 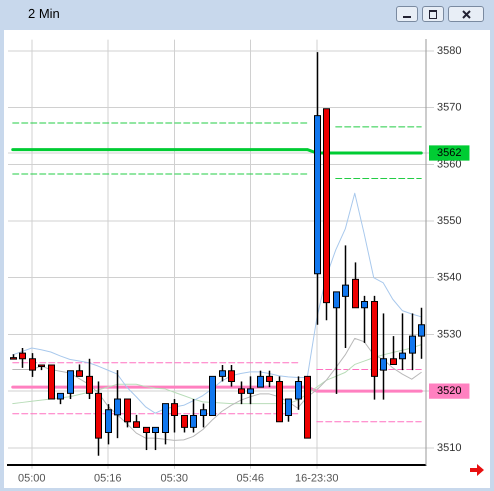 I want to click on y-tick-label: 3580, so click(x=449, y=50).